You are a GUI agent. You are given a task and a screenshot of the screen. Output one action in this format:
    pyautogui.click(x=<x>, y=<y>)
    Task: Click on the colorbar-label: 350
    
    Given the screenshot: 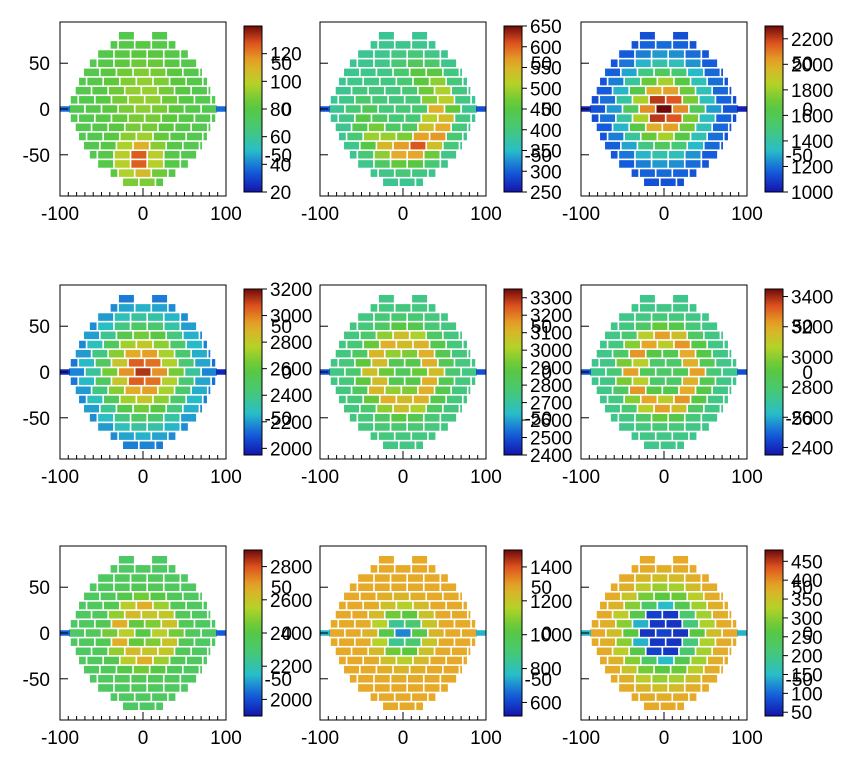 What is the action you would take?
    pyautogui.click(x=546, y=152)
    